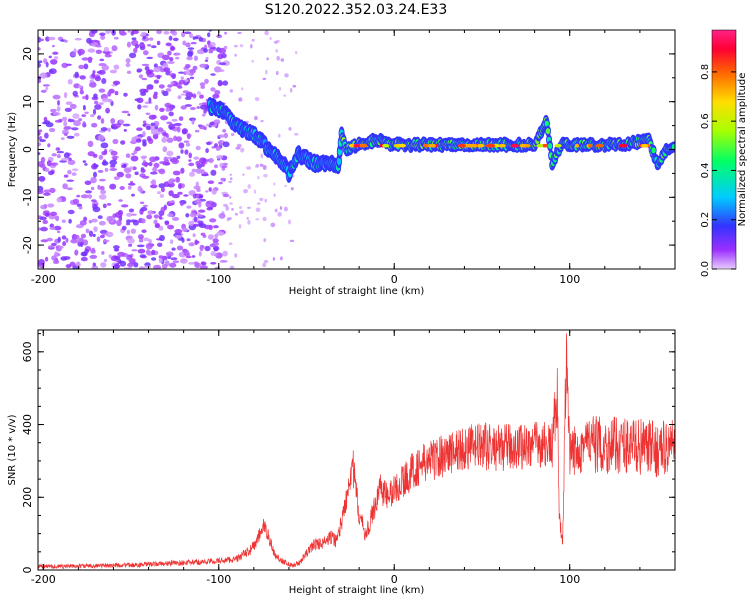 The height and width of the screenshot is (604, 750). Describe the element at coordinates (724, 149) in the screenshot. I see `colorbar-frame` at that location.